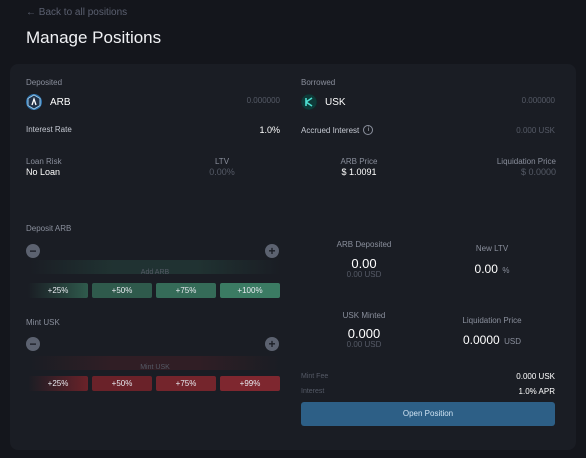 Image resolution: width=586 pixels, height=458 pixels. Describe the element at coordinates (364, 333) in the screenshot. I see `usk-minted-value: 0.000` at that location.